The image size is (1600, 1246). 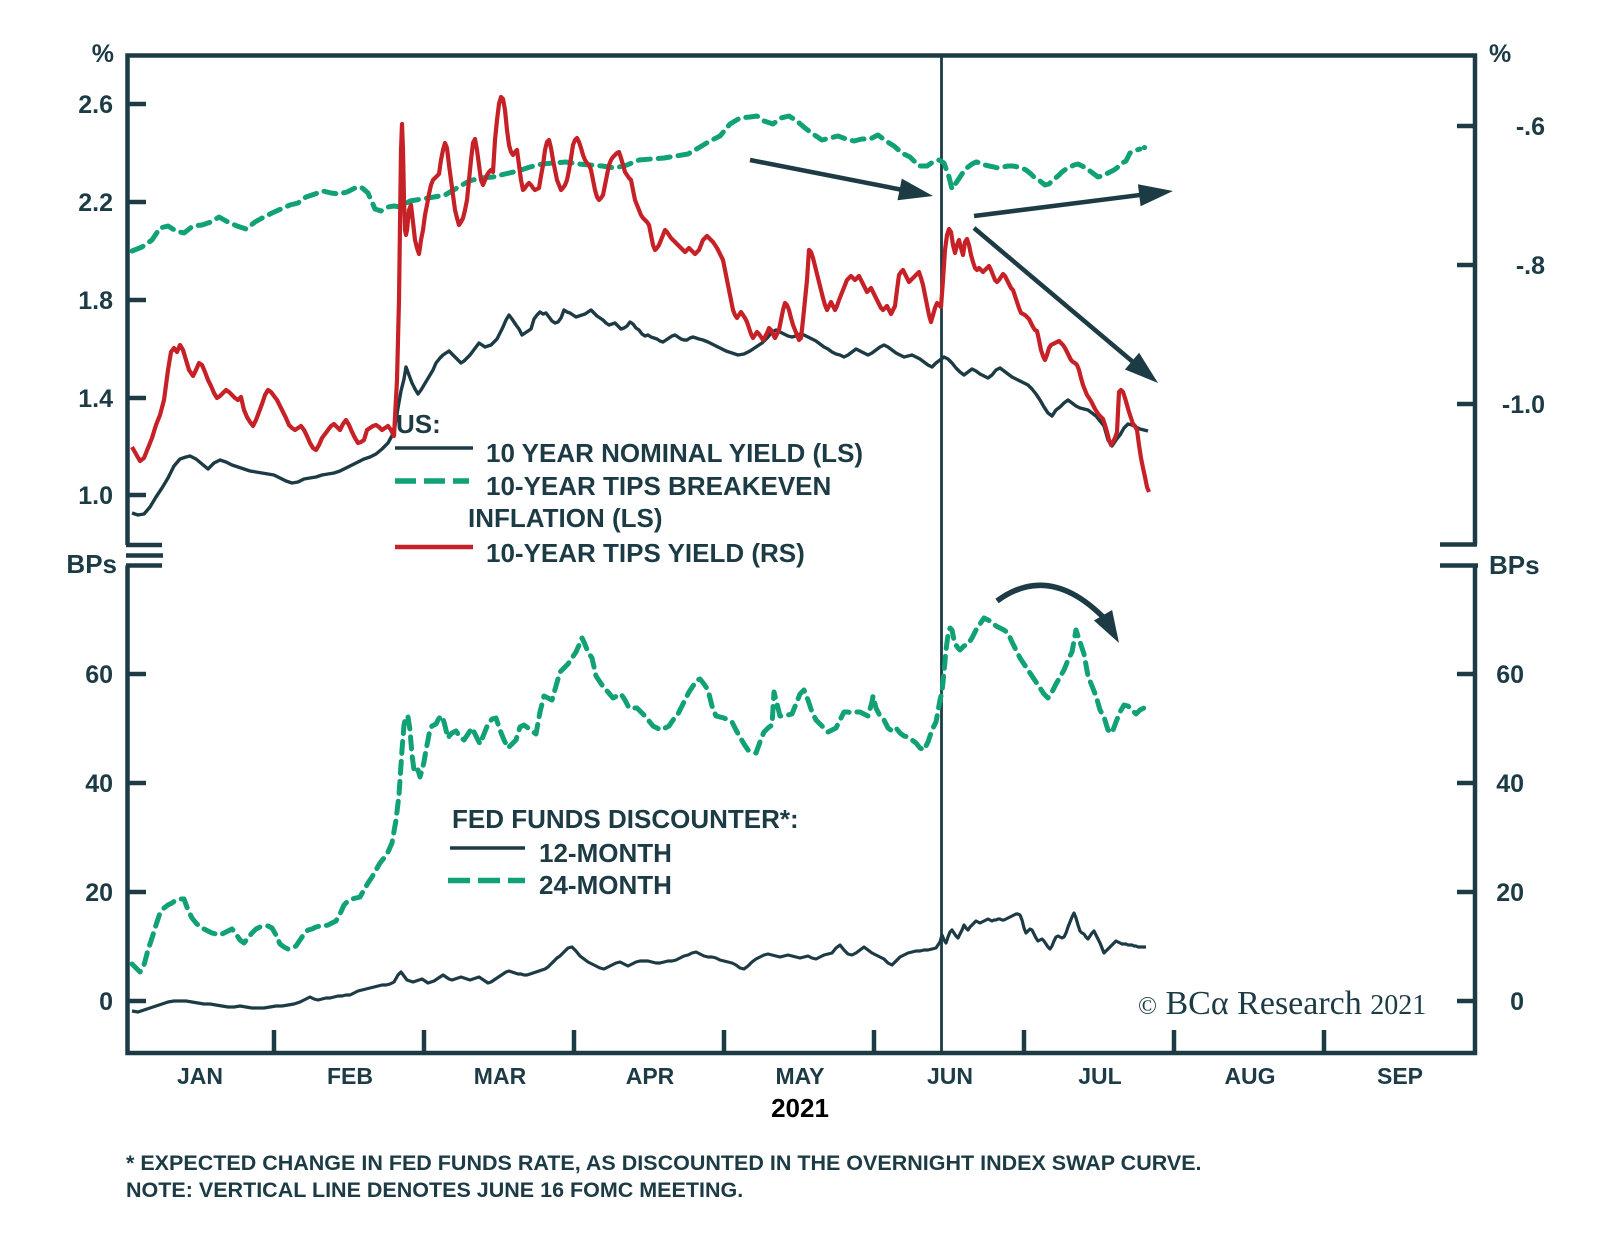 I want to click on svg-text: 1.0, so click(x=95, y=496).